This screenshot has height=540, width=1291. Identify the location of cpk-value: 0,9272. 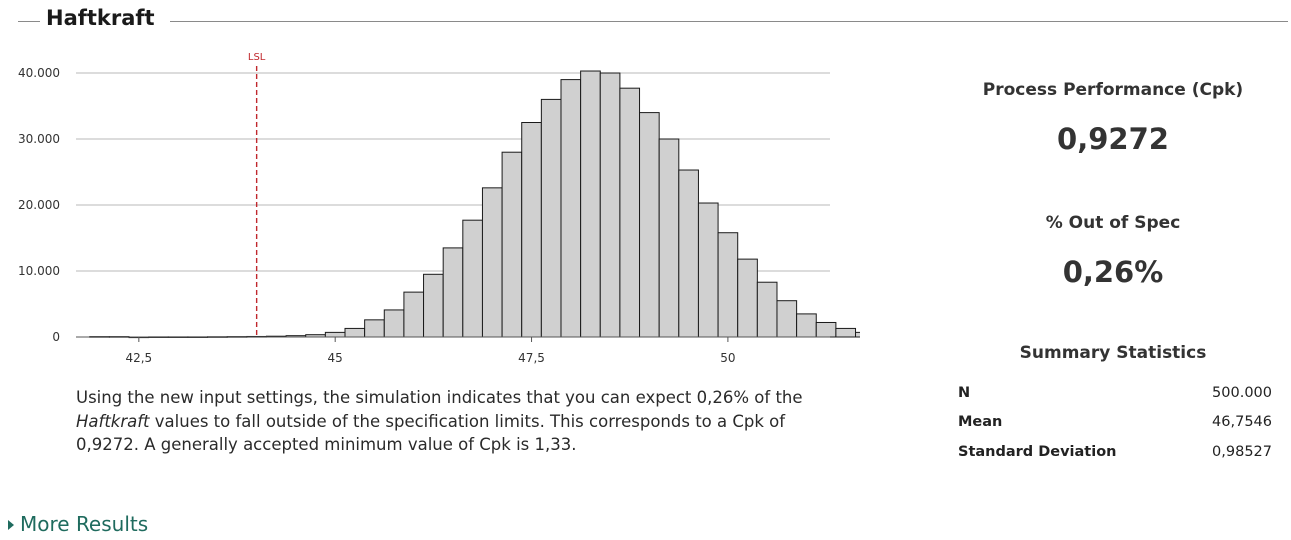
(1113, 139).